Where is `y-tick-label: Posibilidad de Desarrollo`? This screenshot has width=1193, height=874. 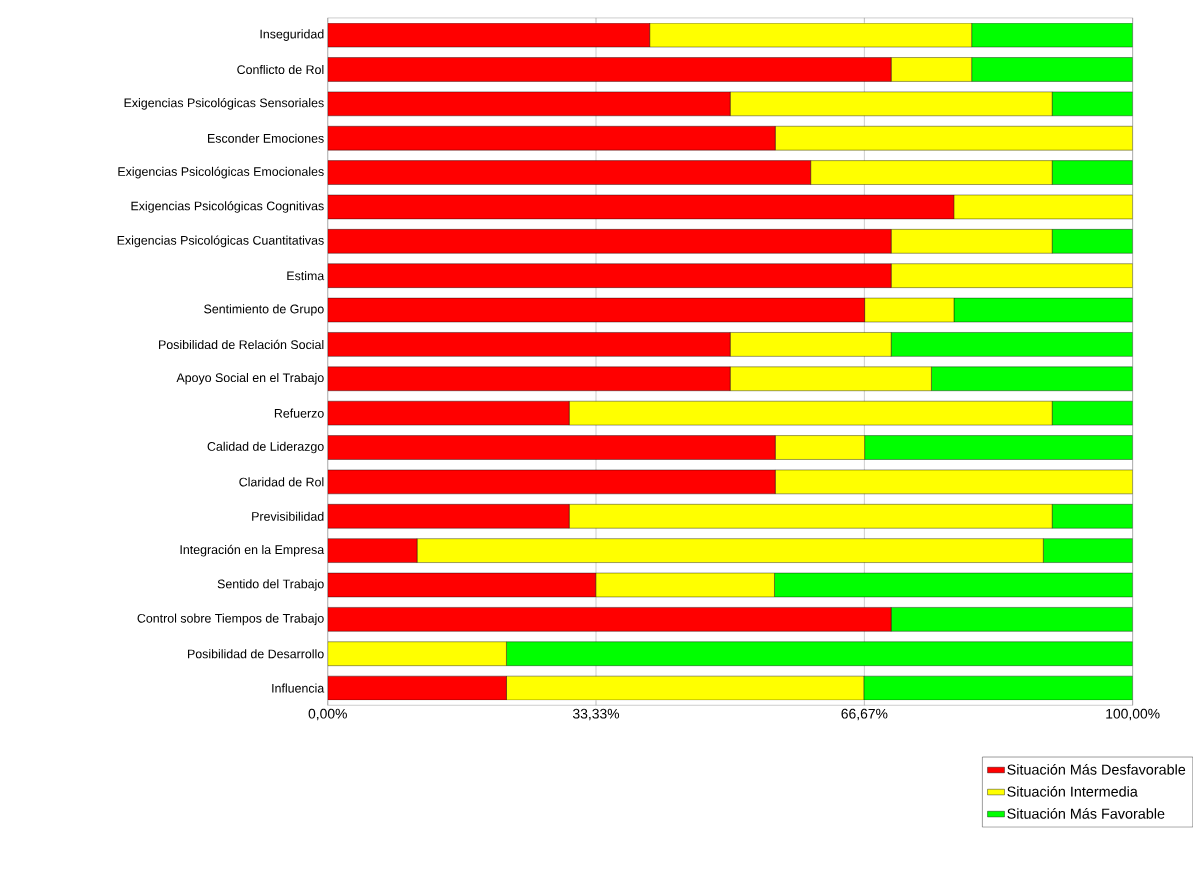
y-tick-label: Posibilidad de Desarrollo is located at coordinates (256, 654).